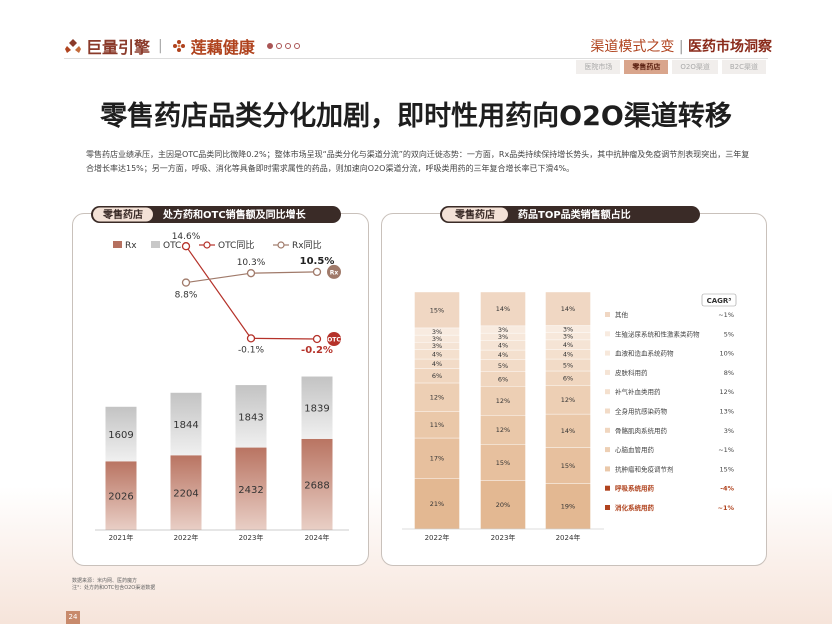 This screenshot has height=624, width=832. Describe the element at coordinates (117, 244) in the screenshot. I see `legend-rx-swatch` at that location.